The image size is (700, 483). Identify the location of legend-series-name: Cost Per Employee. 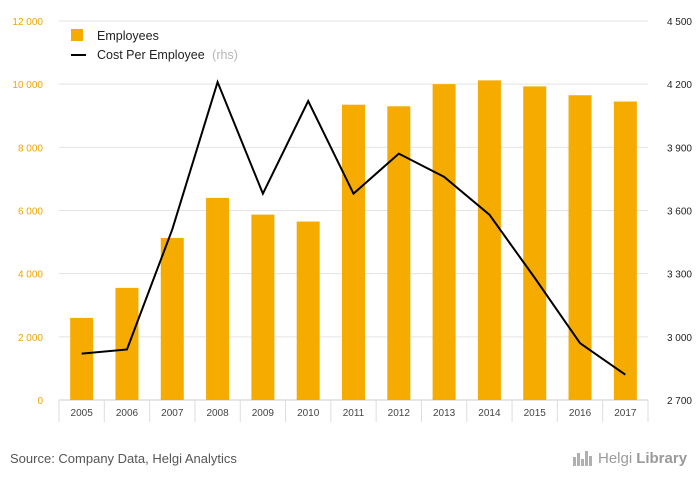
(151, 55).